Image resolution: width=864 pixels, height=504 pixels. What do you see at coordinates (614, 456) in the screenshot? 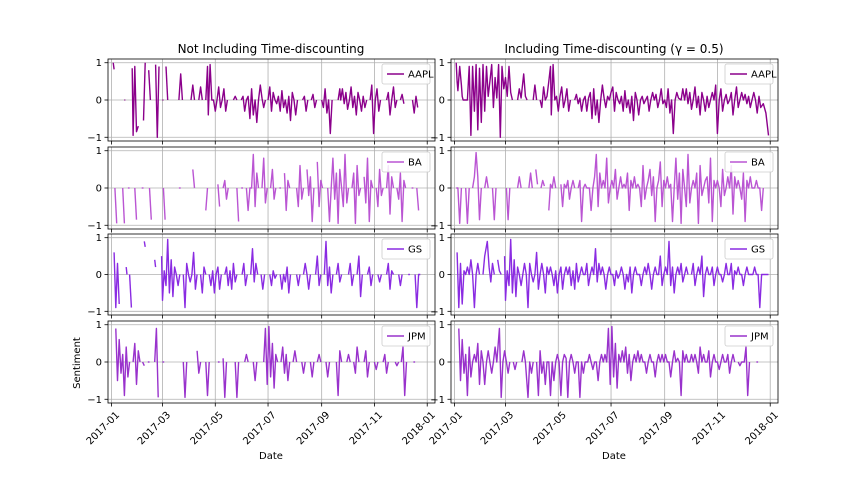
I see `x-axis-label-right: Date` at bounding box center [614, 456].